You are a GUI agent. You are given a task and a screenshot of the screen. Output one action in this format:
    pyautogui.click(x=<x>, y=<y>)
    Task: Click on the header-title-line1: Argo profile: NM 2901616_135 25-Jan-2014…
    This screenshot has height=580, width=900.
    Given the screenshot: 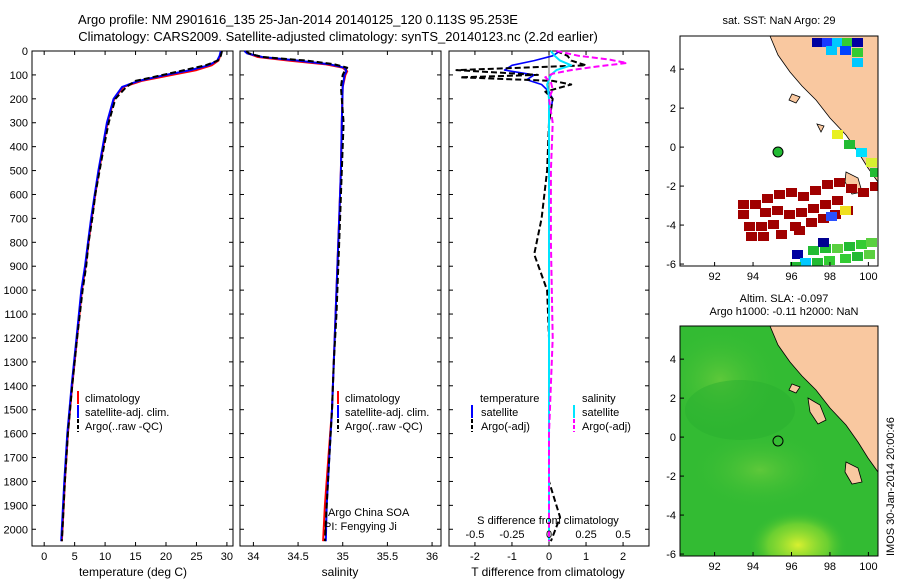 What is the action you would take?
    pyautogui.click(x=298, y=19)
    